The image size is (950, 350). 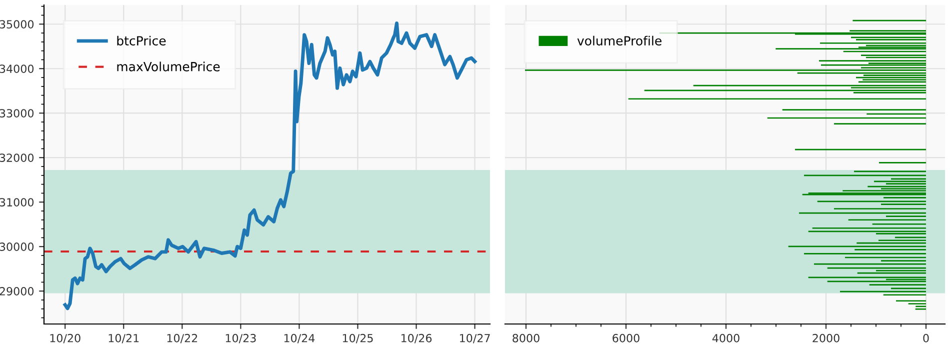 I want to click on legend-label: btcPrice, so click(x=141, y=41).